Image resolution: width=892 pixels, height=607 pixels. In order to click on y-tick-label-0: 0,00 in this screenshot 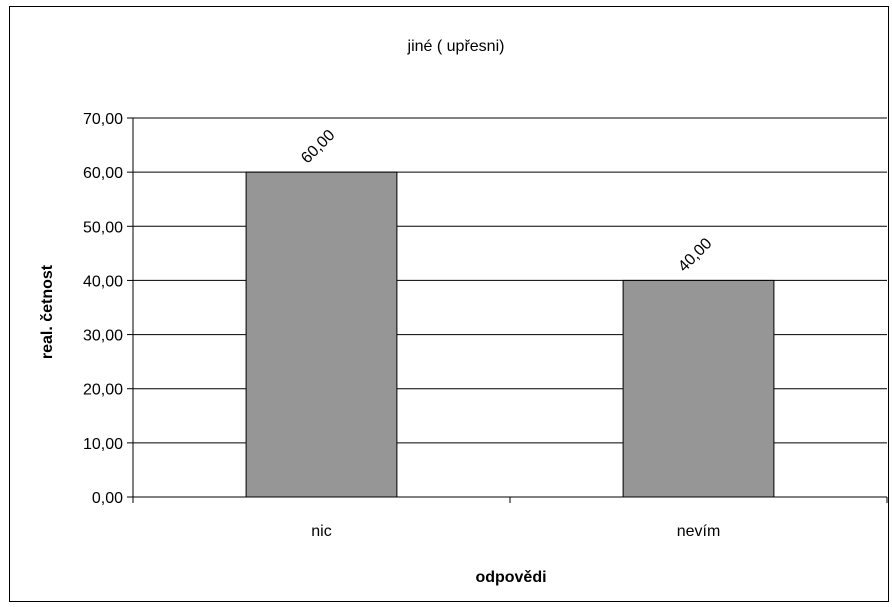, I will do `click(107, 498)`.